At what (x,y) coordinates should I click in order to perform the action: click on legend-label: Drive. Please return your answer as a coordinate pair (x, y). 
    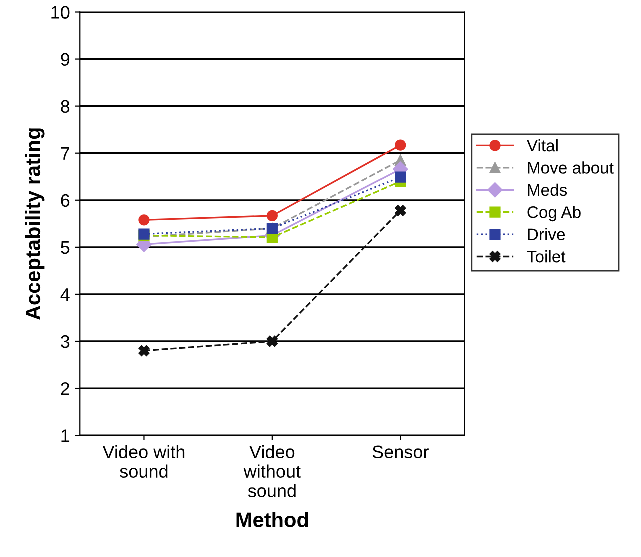
    Looking at the image, I should click on (547, 234).